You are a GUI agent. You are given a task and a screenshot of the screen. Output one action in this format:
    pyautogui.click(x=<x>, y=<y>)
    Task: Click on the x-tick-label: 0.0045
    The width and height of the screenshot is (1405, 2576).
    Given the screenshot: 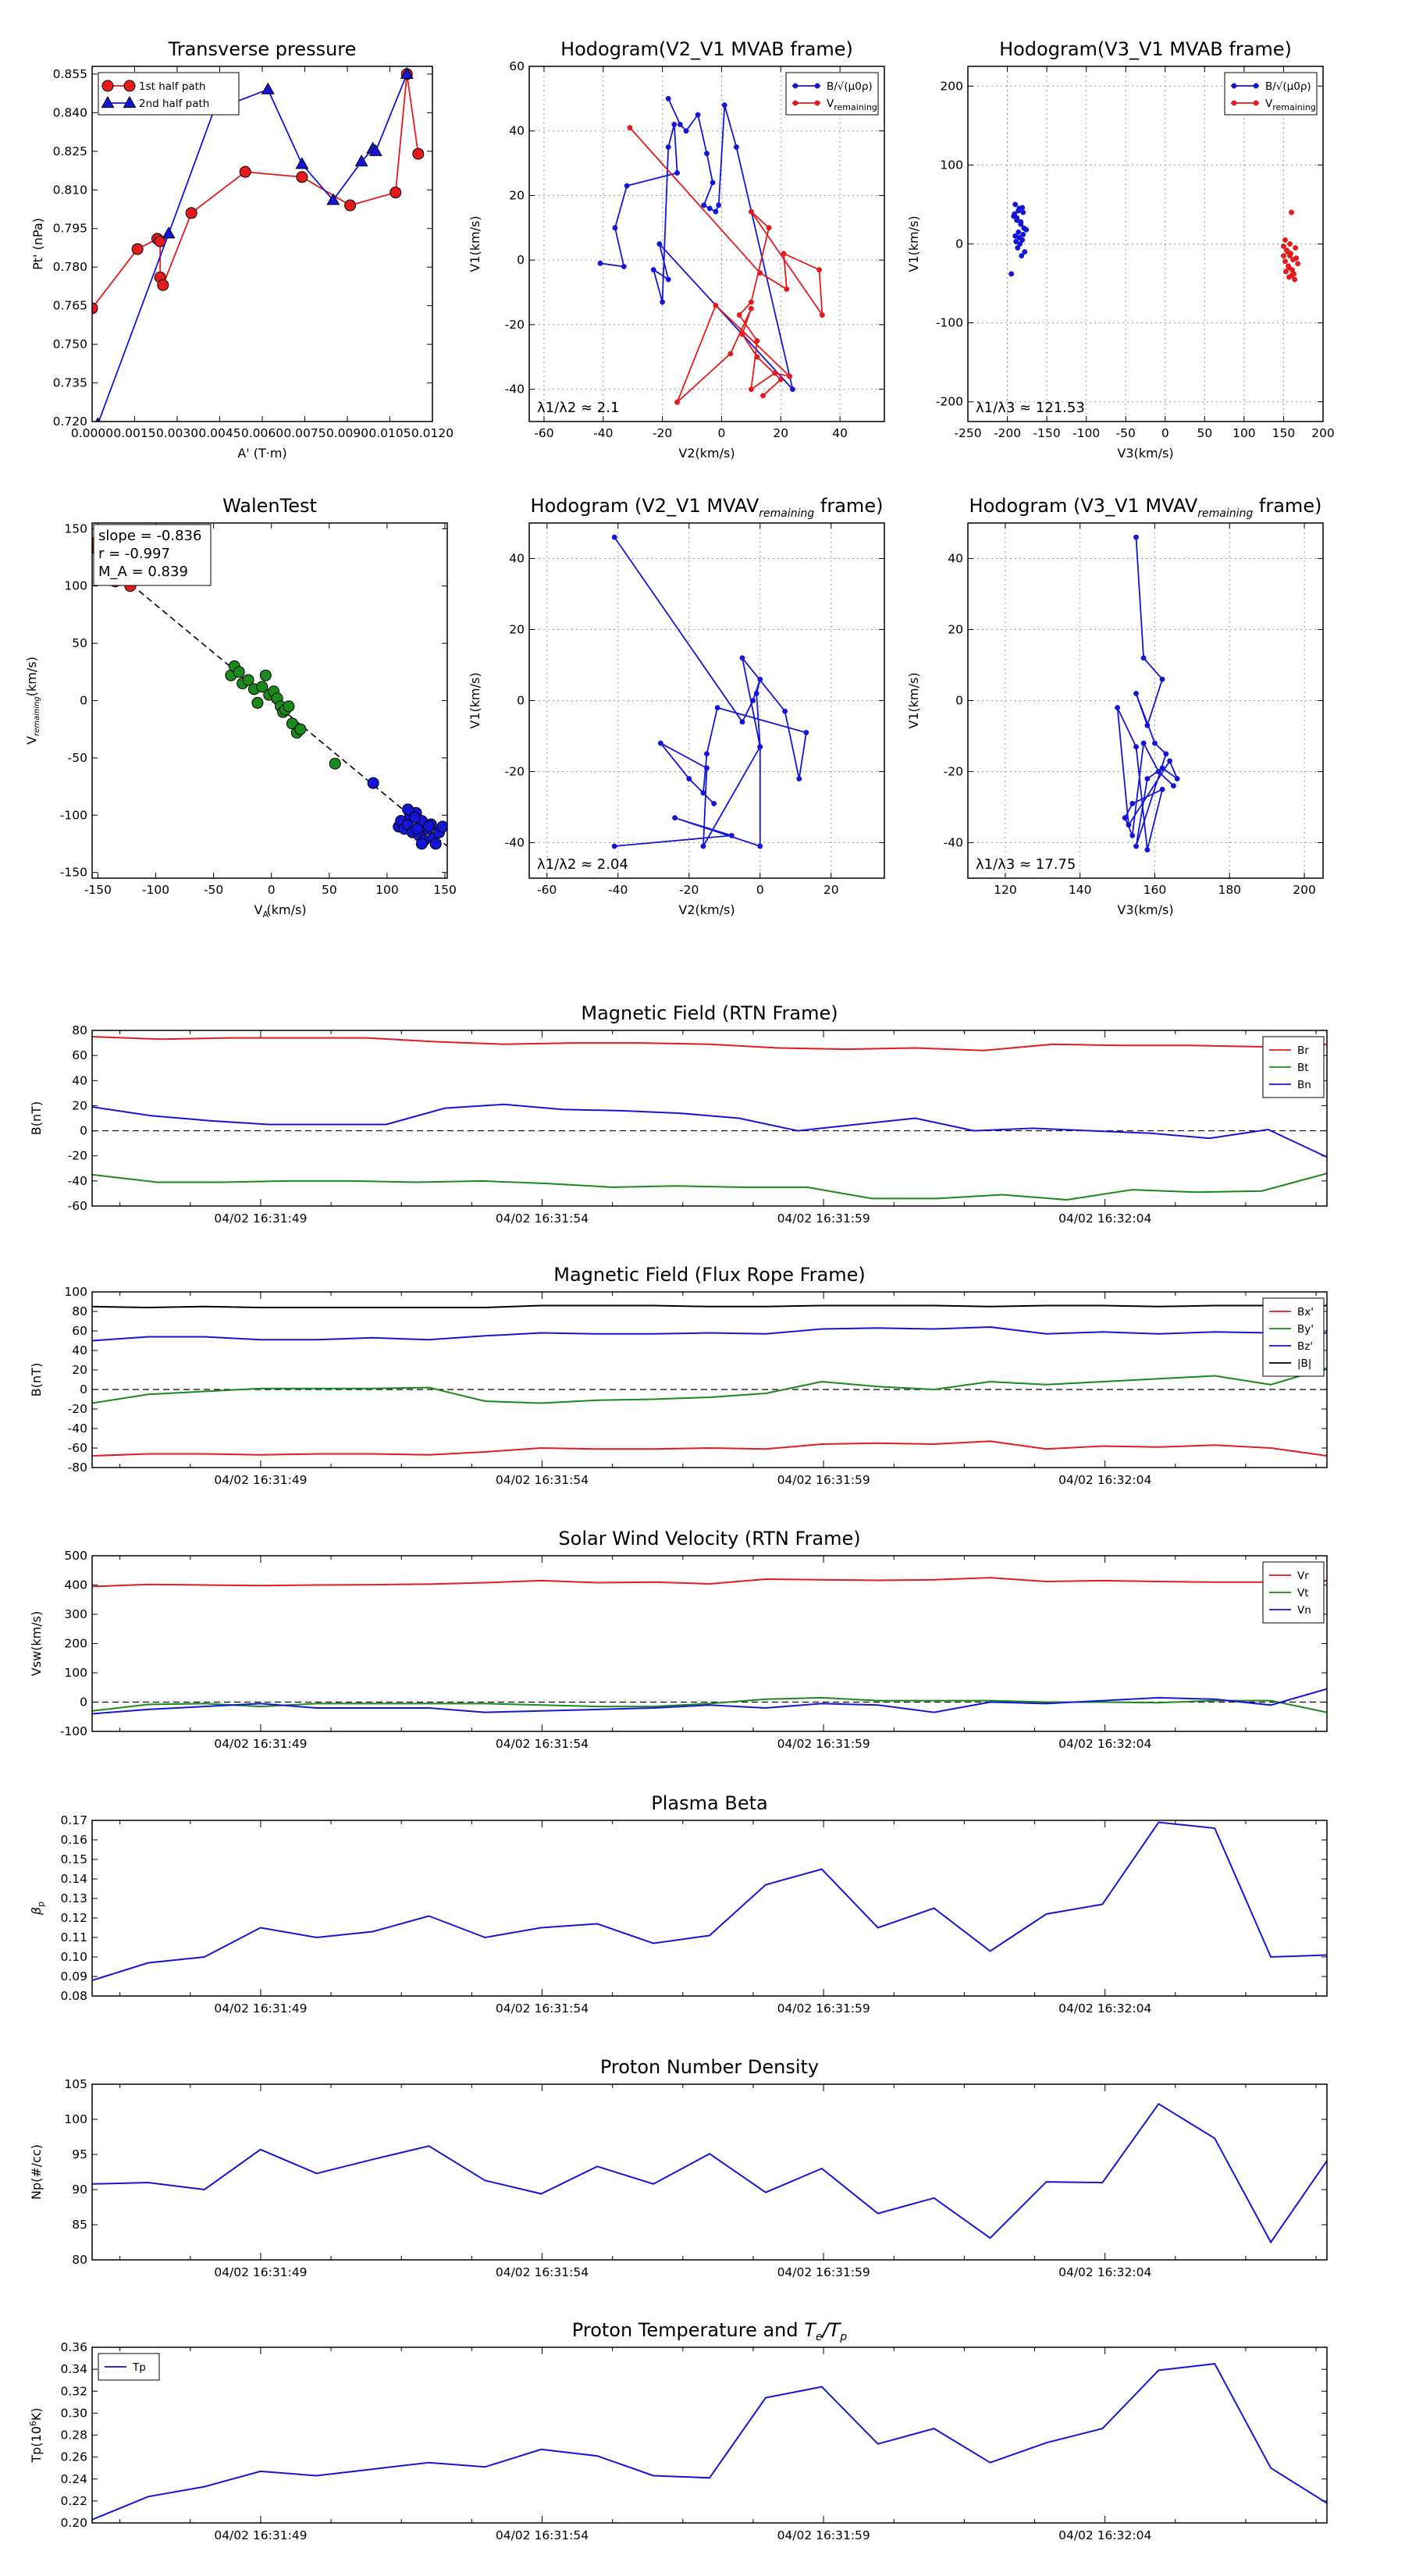 What is the action you would take?
    pyautogui.click(x=219, y=433)
    